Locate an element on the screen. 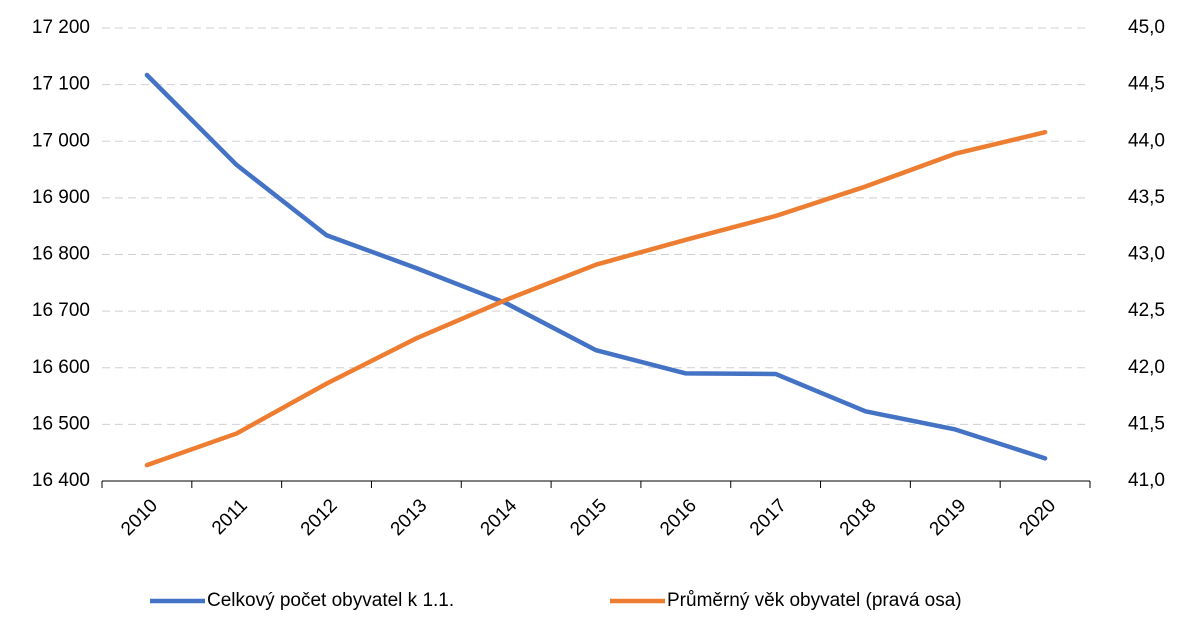 Image resolution: width=1188 pixels, height=620 pixels. y-tick-label: 16 800 is located at coordinates (61, 254).